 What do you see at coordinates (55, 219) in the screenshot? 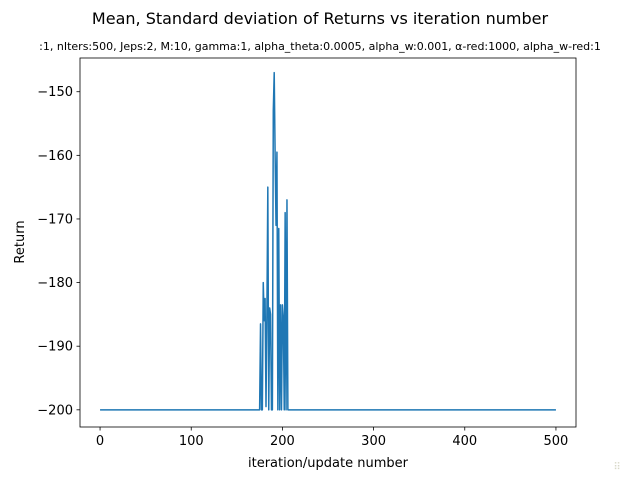
I see `y-tick-label: −170` at bounding box center [55, 219].